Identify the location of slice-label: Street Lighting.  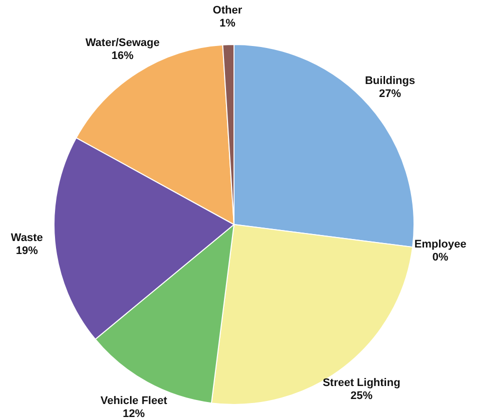
(361, 382).